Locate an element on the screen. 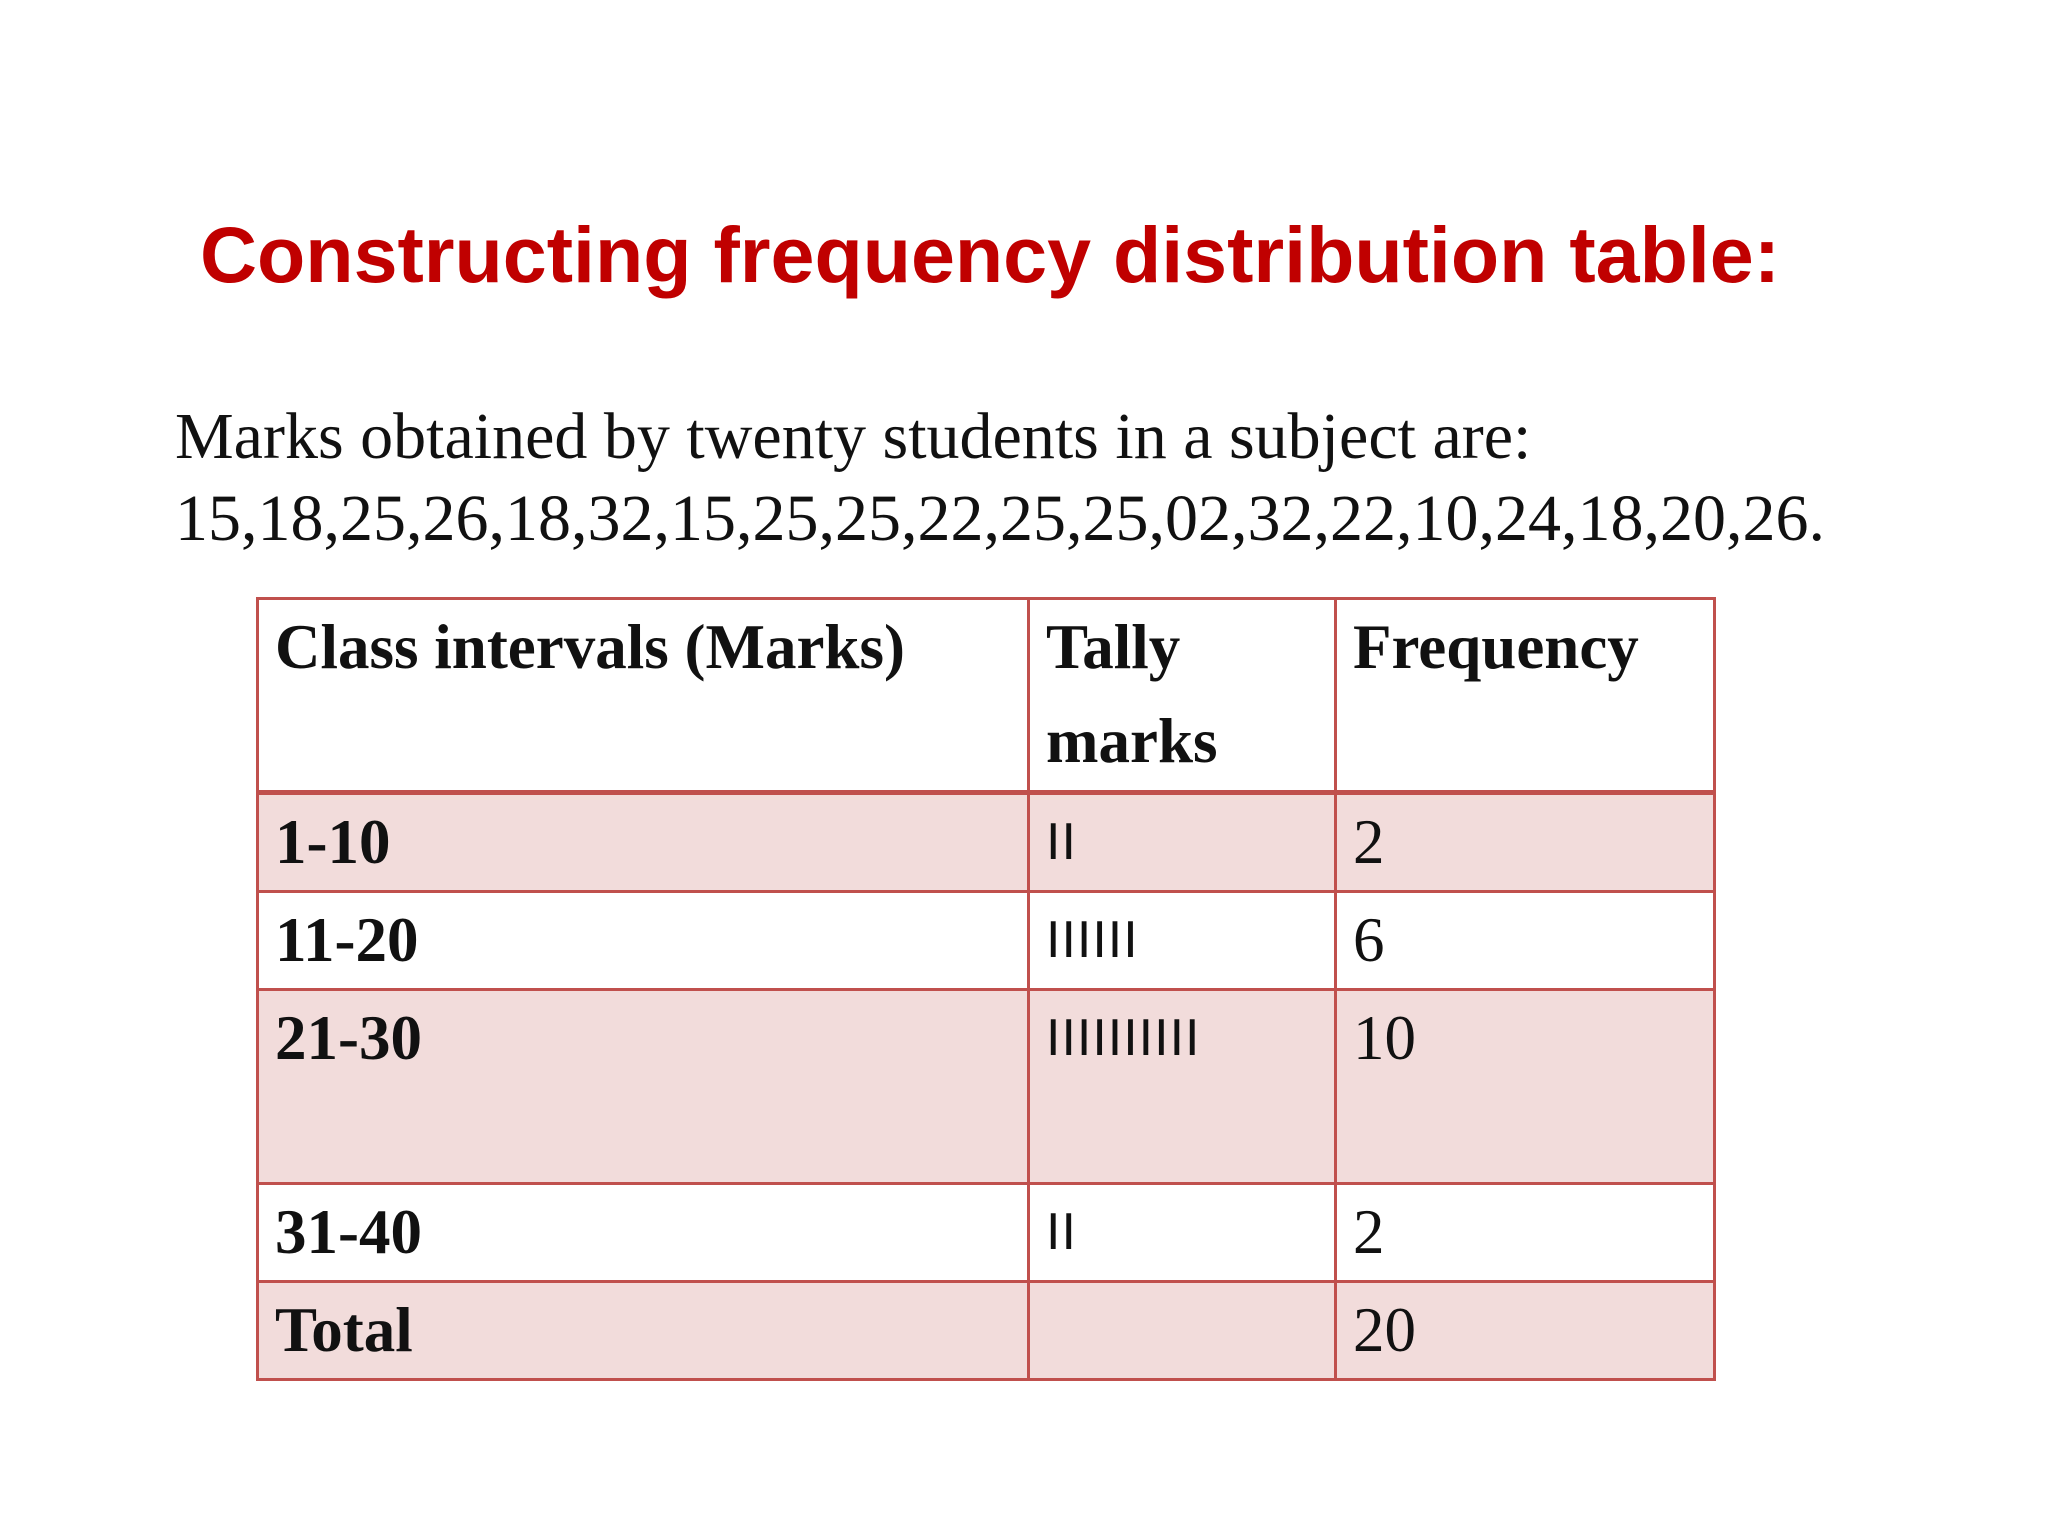 Image resolution: width=2048 pixels, height=1536 pixels. tally-cell: IIIIIIIIII is located at coordinates (1182, 1086).